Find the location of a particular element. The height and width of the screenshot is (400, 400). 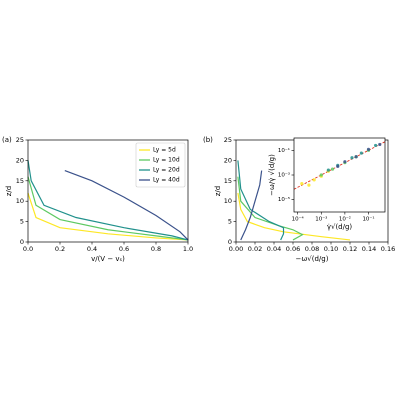

x-tick-label: 10⁻² is located at coordinates (345, 219).